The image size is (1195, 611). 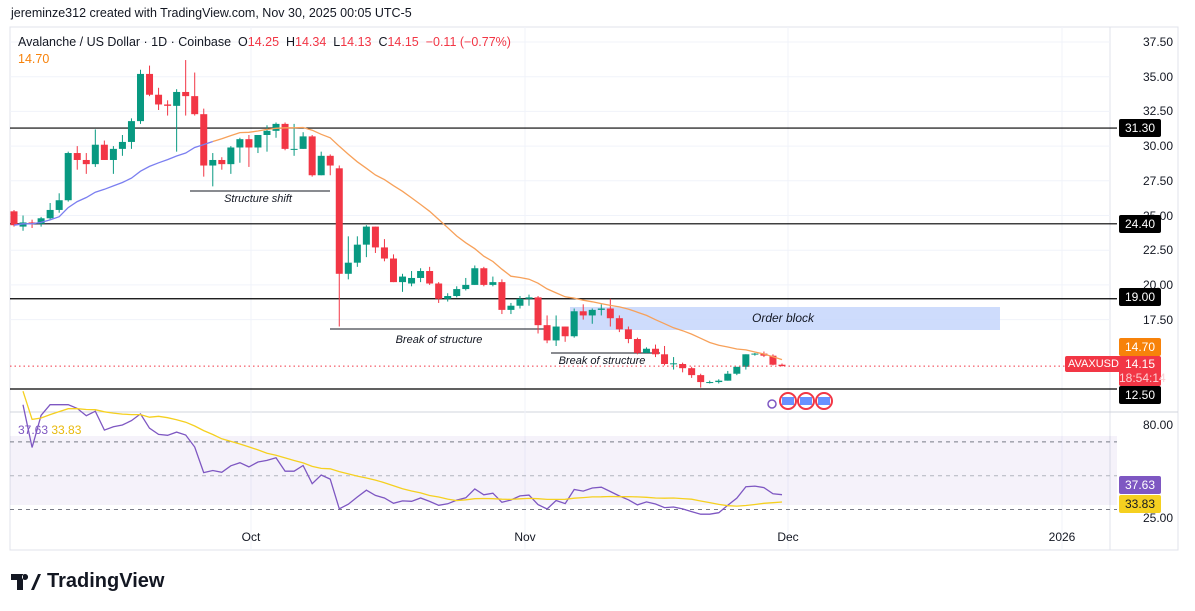 What do you see at coordinates (337, 42) in the screenshot?
I see `low-label: L` at bounding box center [337, 42].